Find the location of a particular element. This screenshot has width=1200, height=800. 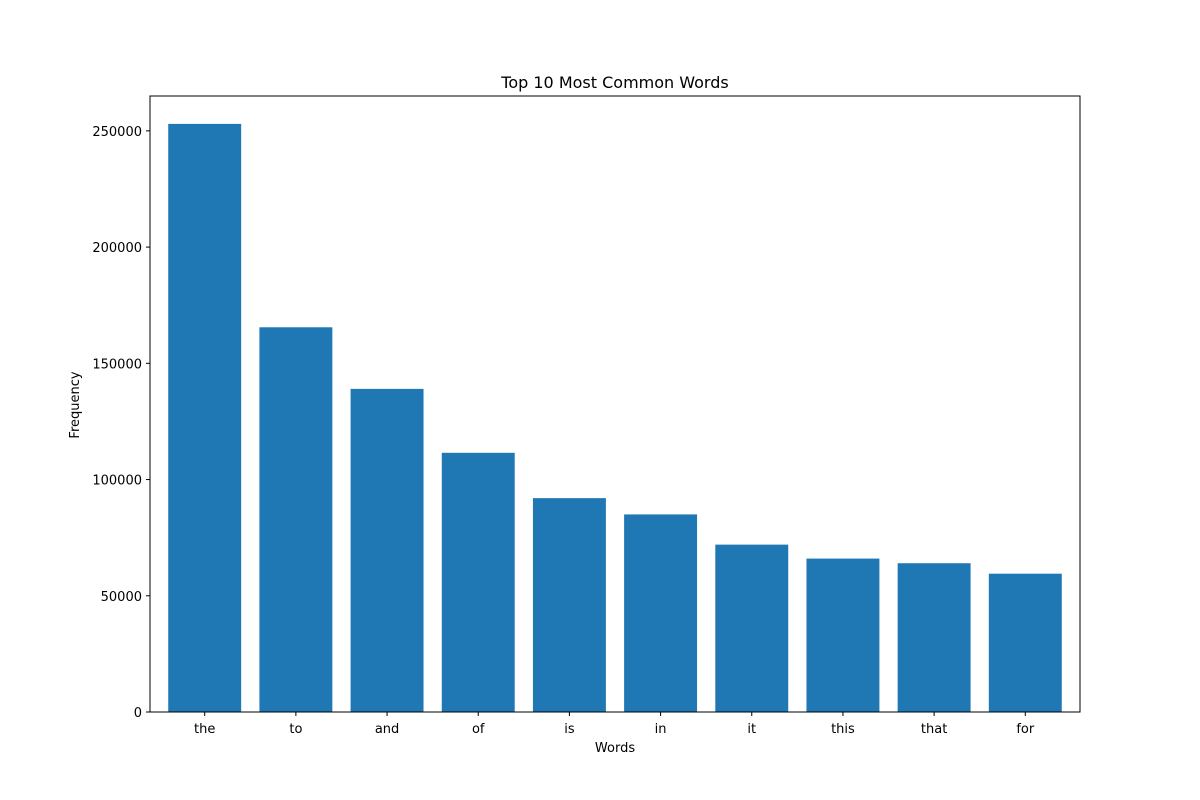

x-tick-label: this is located at coordinates (843, 729).